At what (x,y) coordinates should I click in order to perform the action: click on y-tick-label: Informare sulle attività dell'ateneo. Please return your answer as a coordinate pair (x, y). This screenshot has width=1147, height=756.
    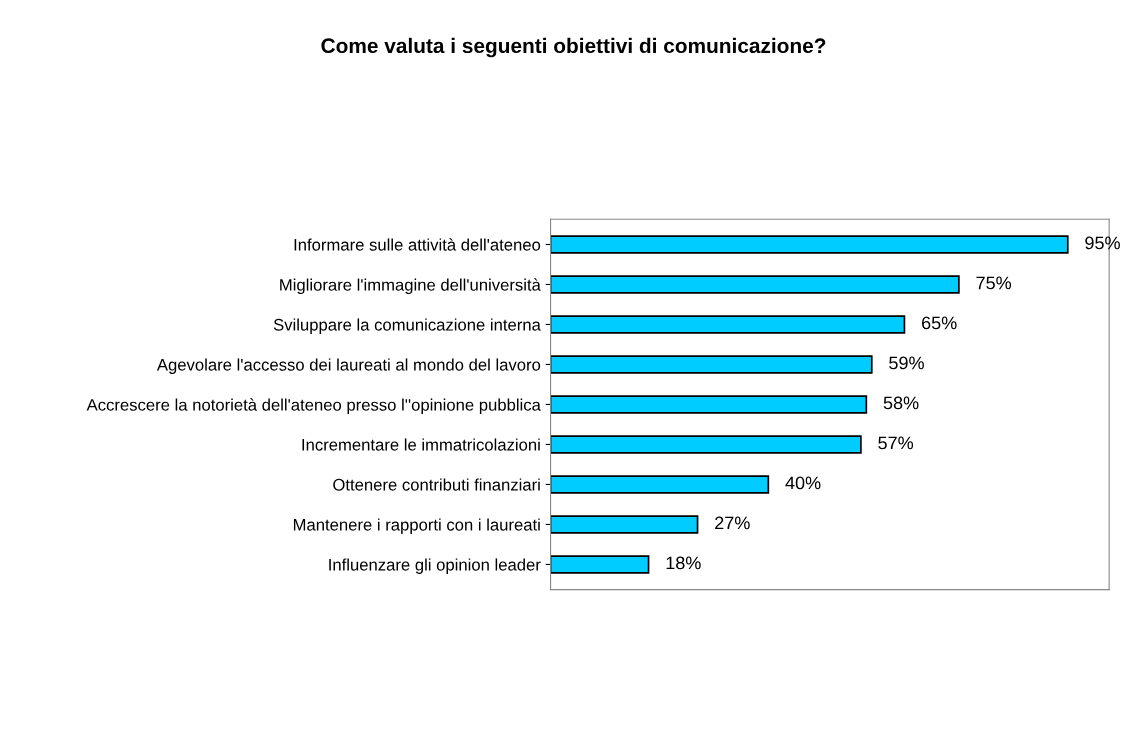
    Looking at the image, I should click on (417, 244).